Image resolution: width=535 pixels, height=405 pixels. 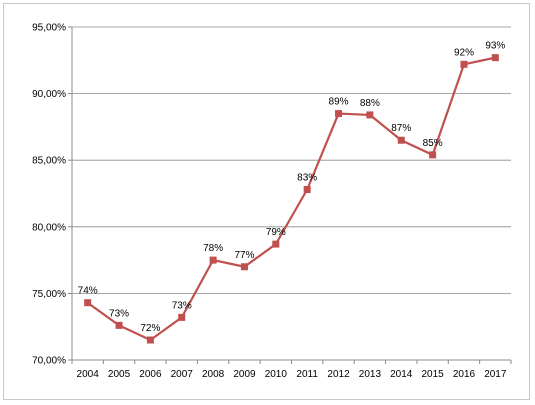 I want to click on x-tick-label: 2009, so click(x=244, y=374).